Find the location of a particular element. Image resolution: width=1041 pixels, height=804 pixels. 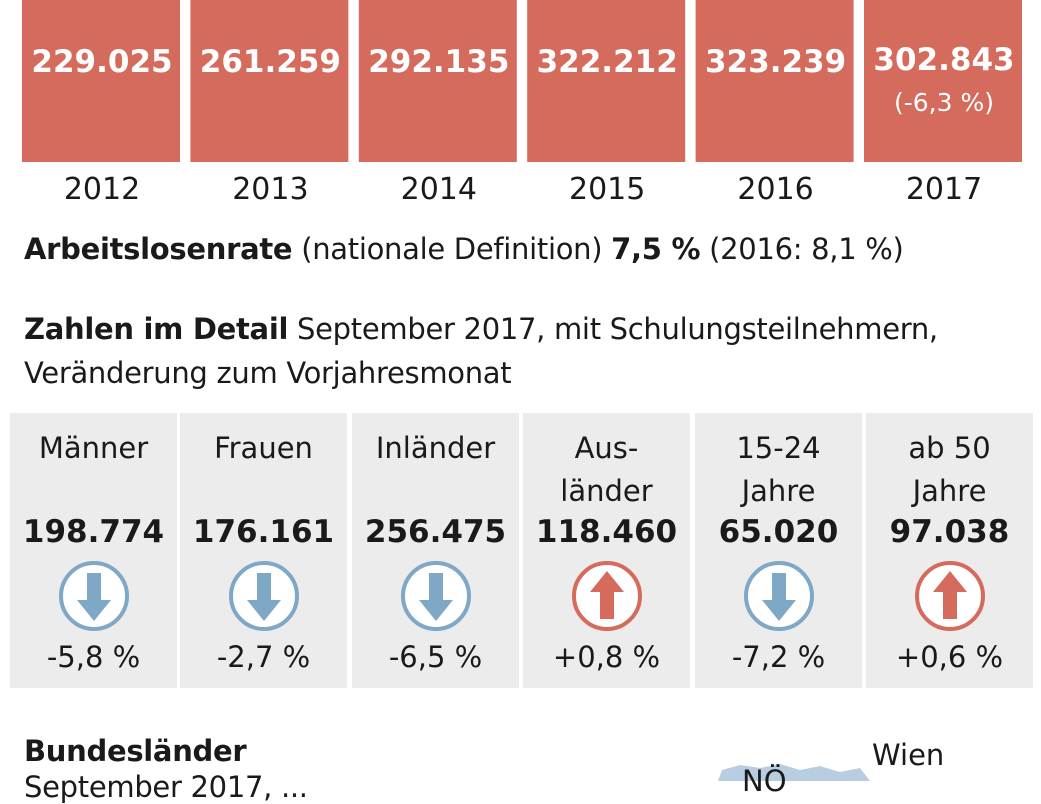

card-value: 97.038 is located at coordinates (949, 532).